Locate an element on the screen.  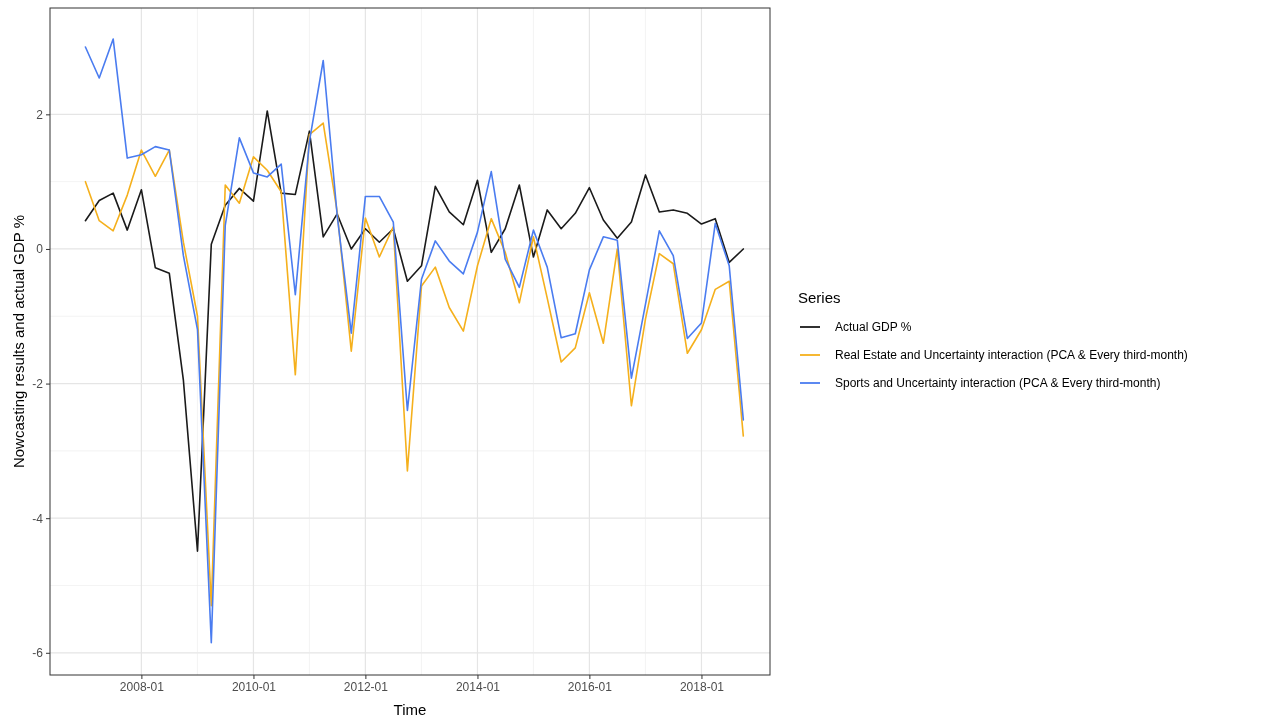
legend-label: Real Estate and Uncertainty interaction (PCA & Every third-month) is located at coordinates (1011, 355).